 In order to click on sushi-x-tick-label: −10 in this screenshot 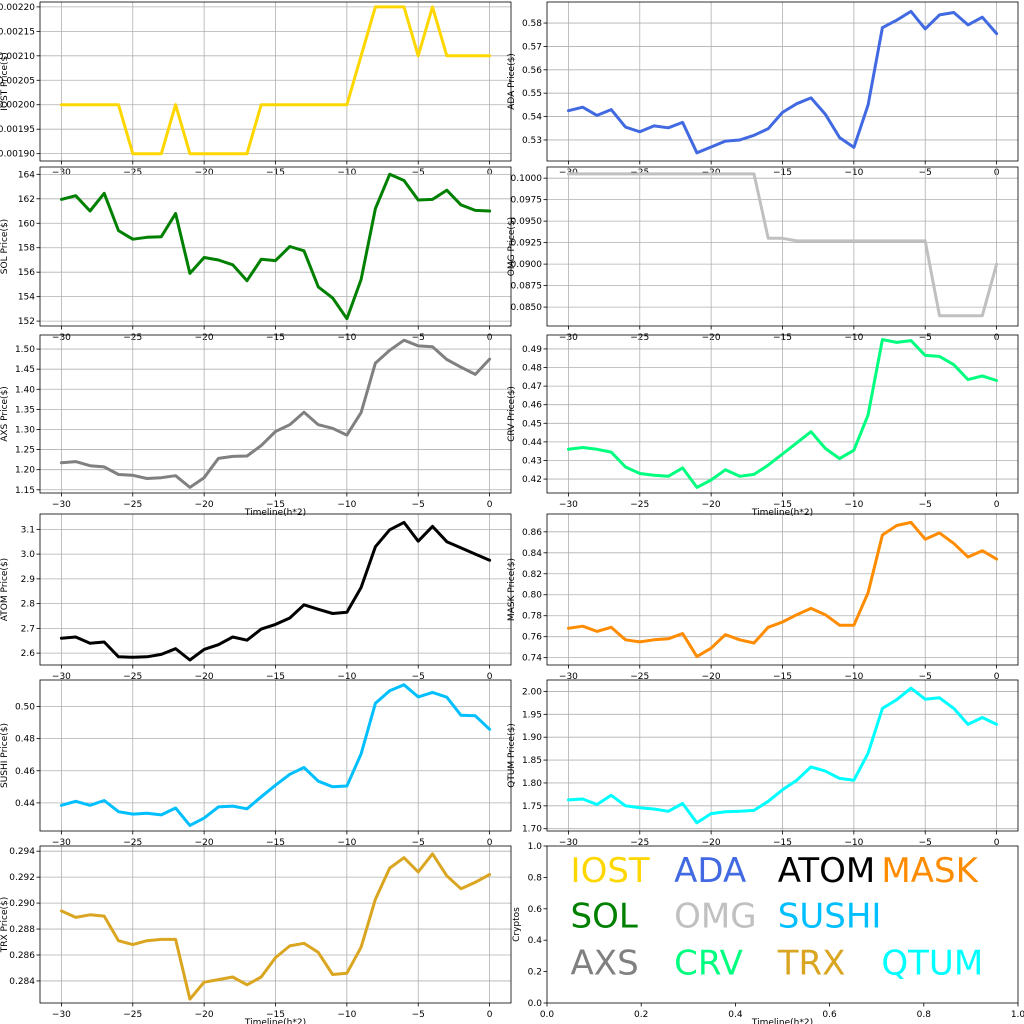, I will do `click(346, 843)`.